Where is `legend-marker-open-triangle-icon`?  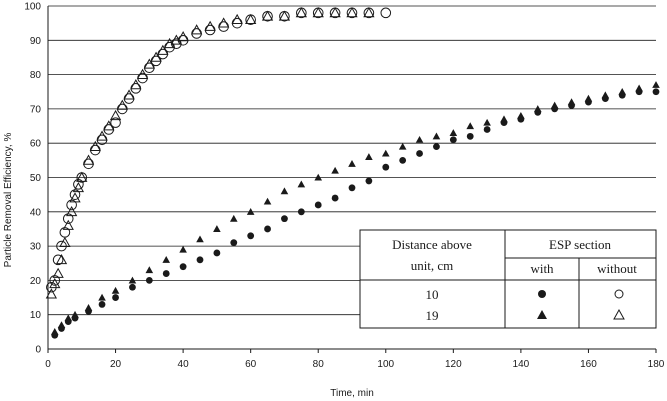
legend-marker-open-triangle-icon is located at coordinates (619, 314).